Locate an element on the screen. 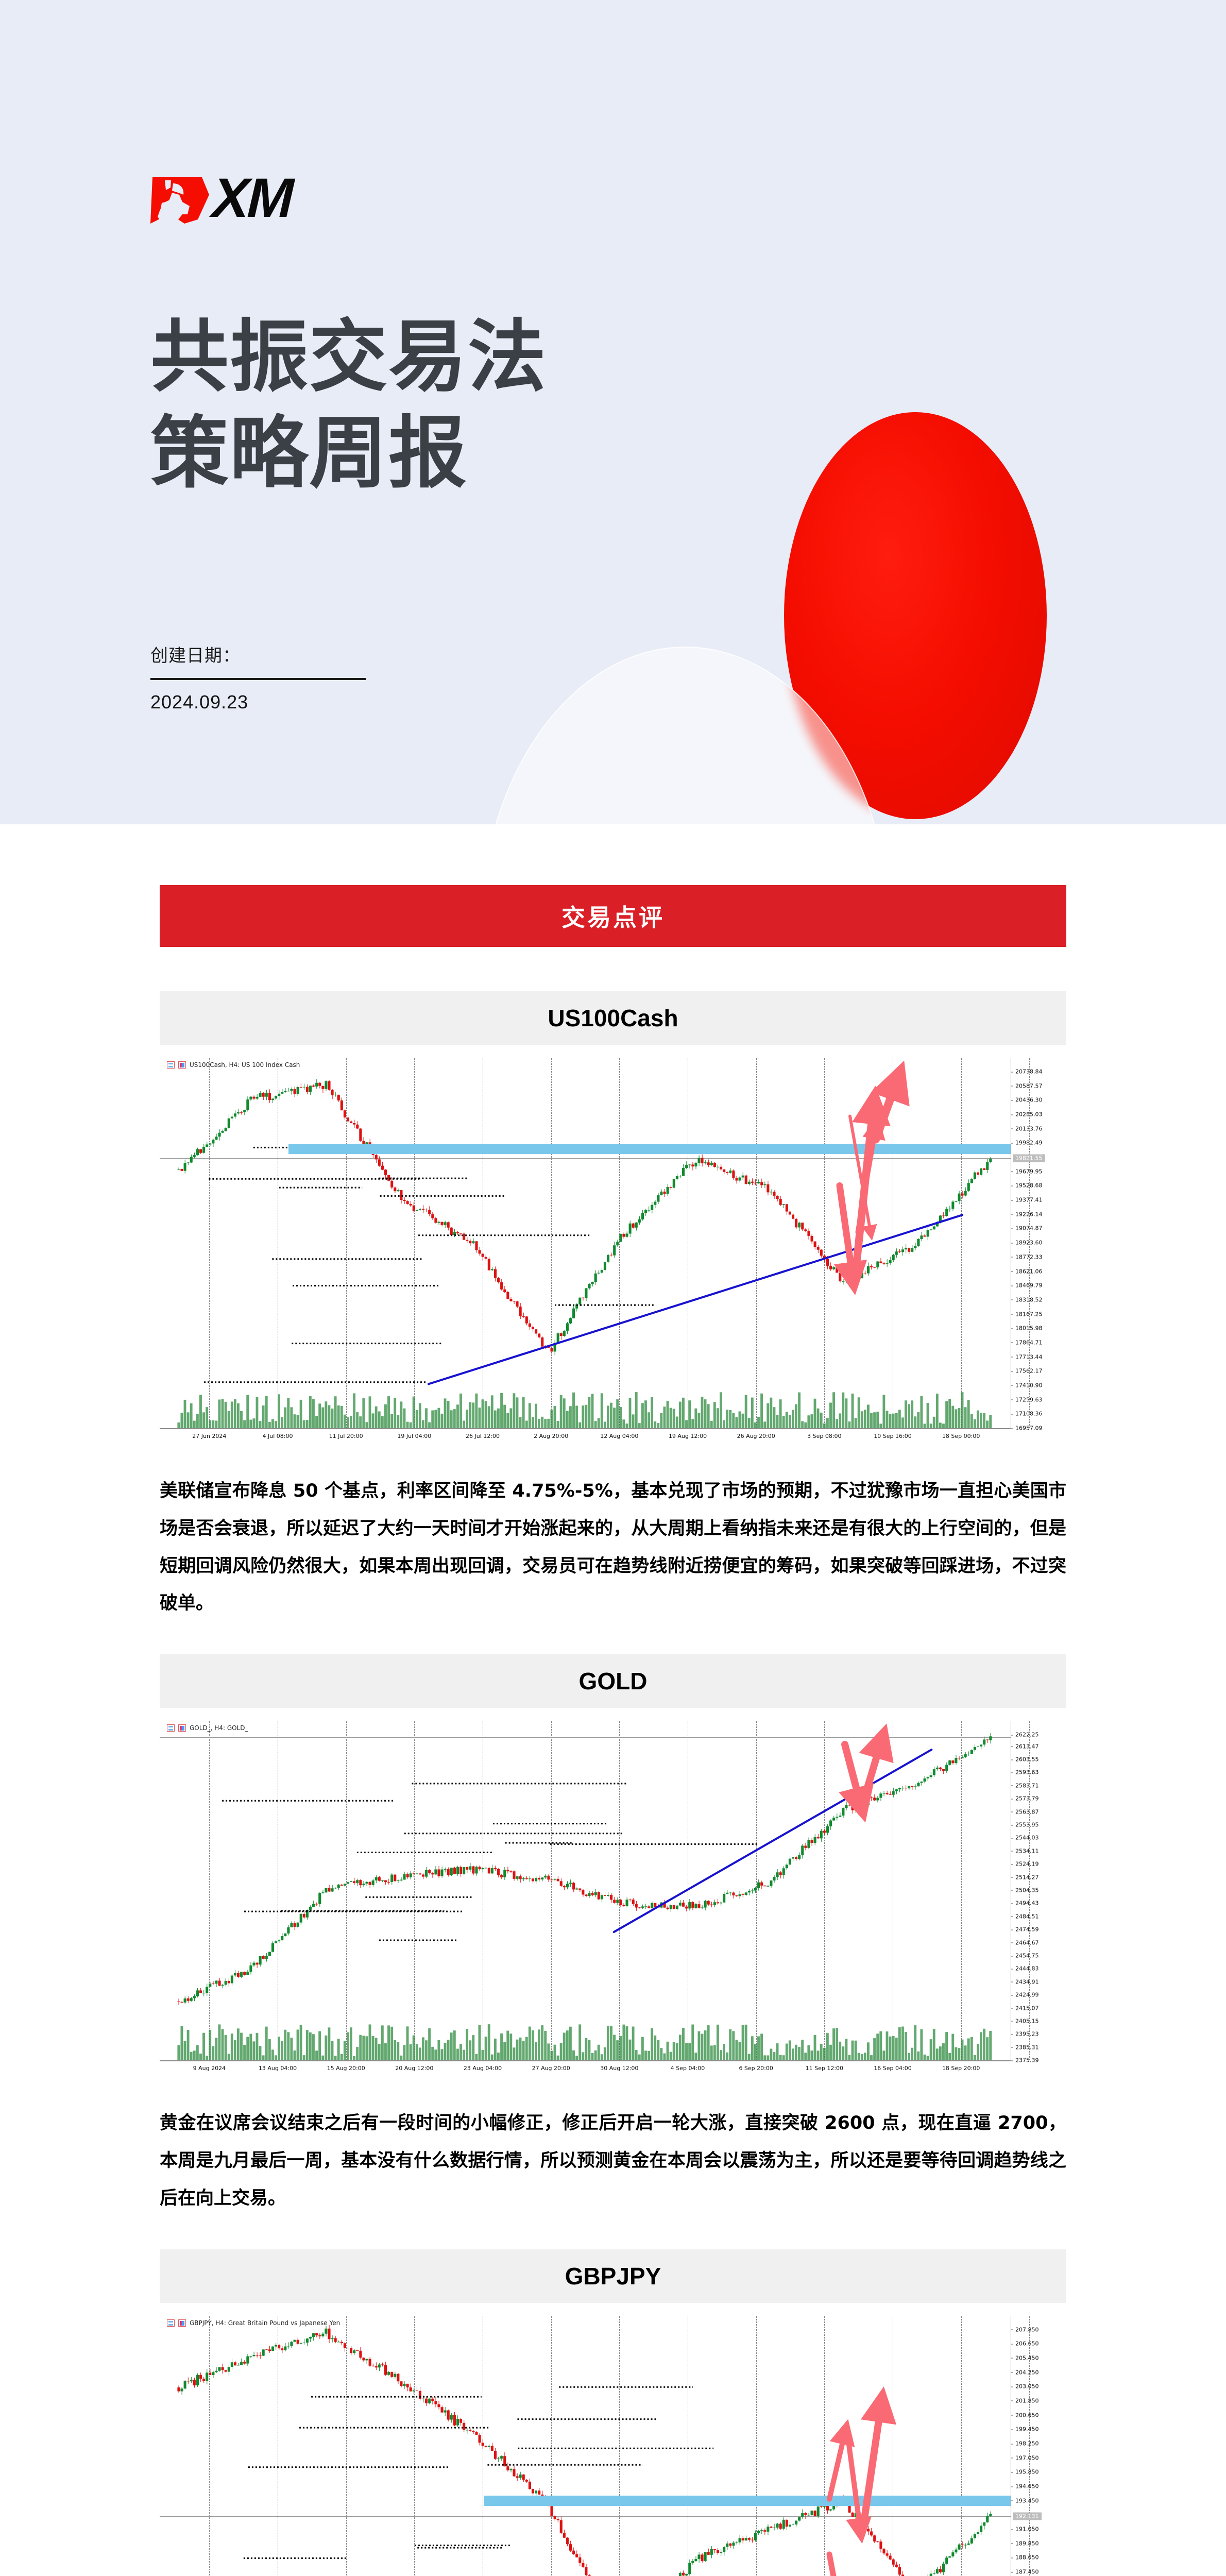  y-axis-tick: 2494.43 is located at coordinates (1025, 1903).